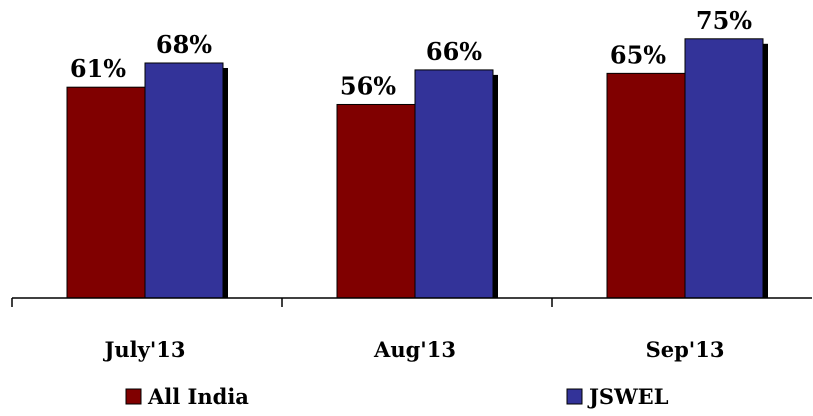  What do you see at coordinates (638, 54) in the screenshot?
I see `data-label: 65%` at bounding box center [638, 54].